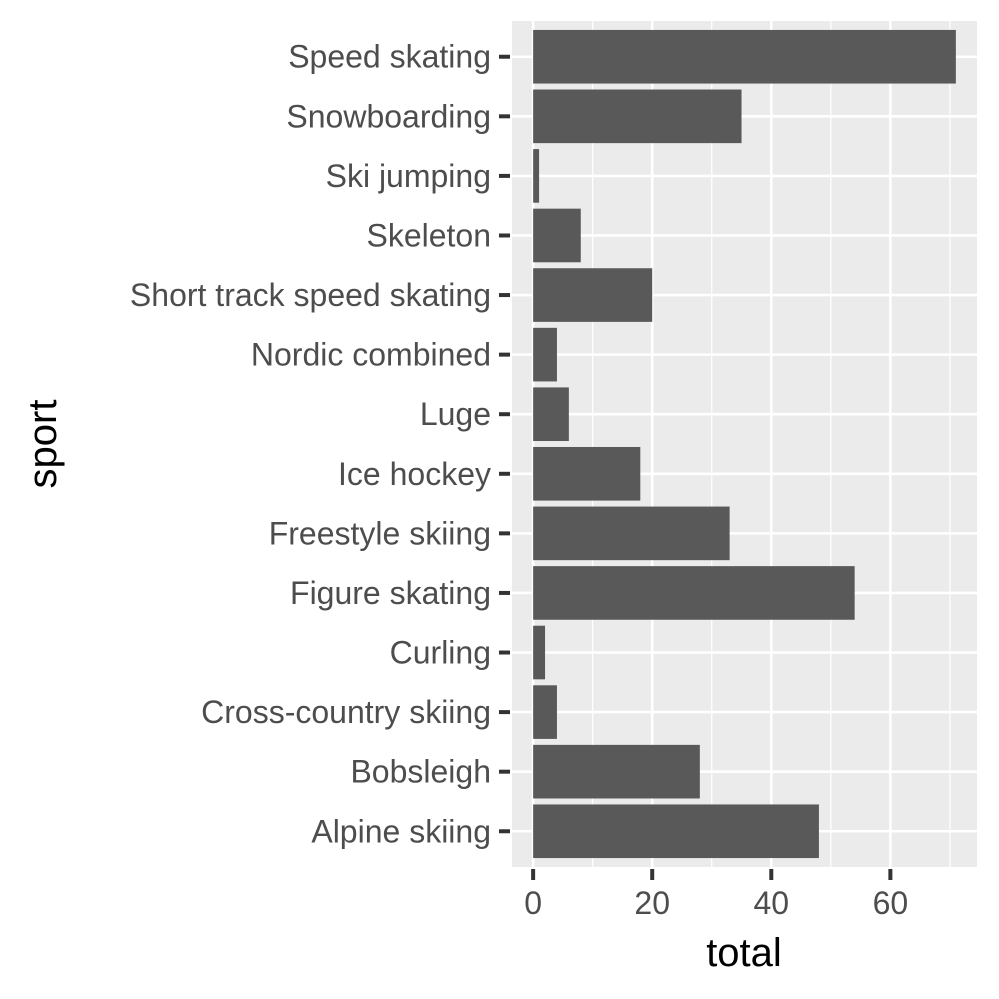 This screenshot has height=999, width=999. Describe the element at coordinates (401, 831) in the screenshot. I see `y-tick-label: Alpine skiing` at that location.